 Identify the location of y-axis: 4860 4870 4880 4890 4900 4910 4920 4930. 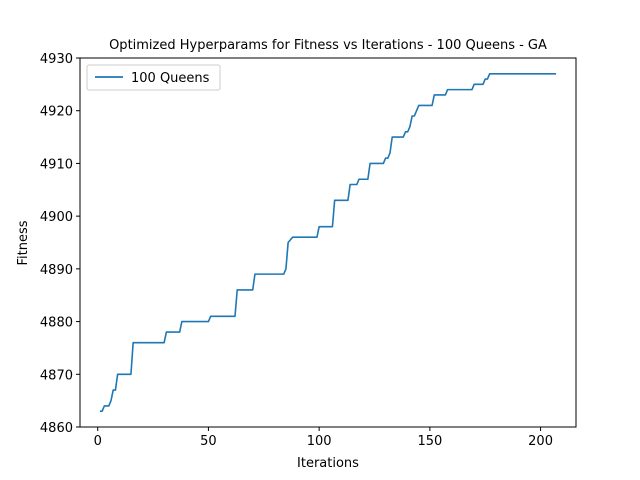
(60, 244).